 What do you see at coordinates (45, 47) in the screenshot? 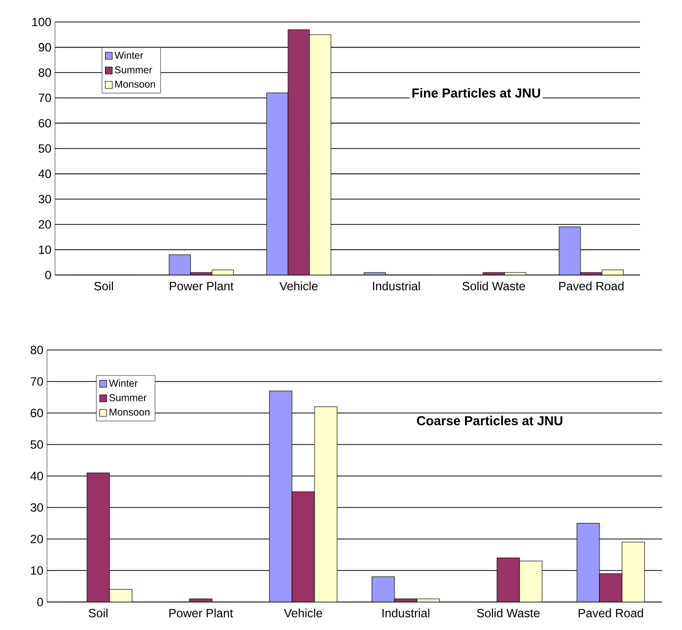
I see `y-tick-label: 90` at bounding box center [45, 47].